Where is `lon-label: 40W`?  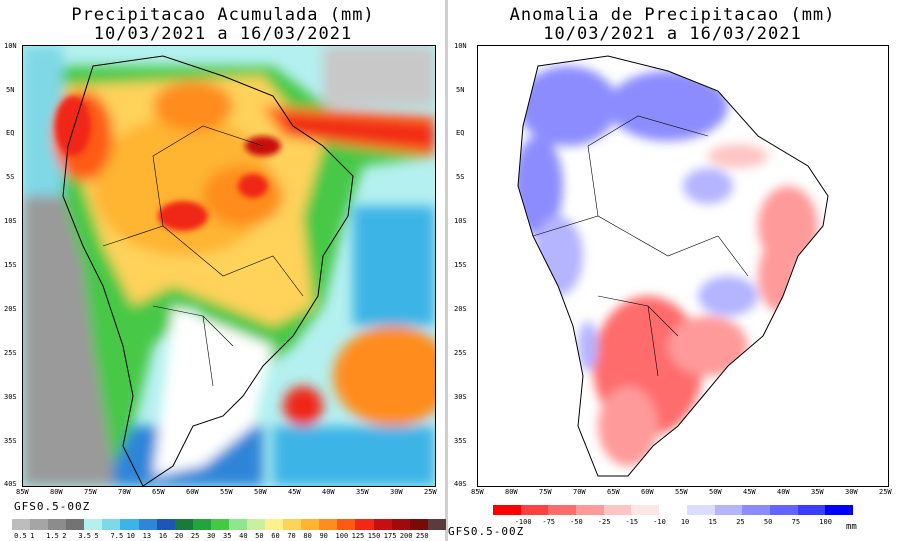
lon-label: 40W is located at coordinates (783, 492).